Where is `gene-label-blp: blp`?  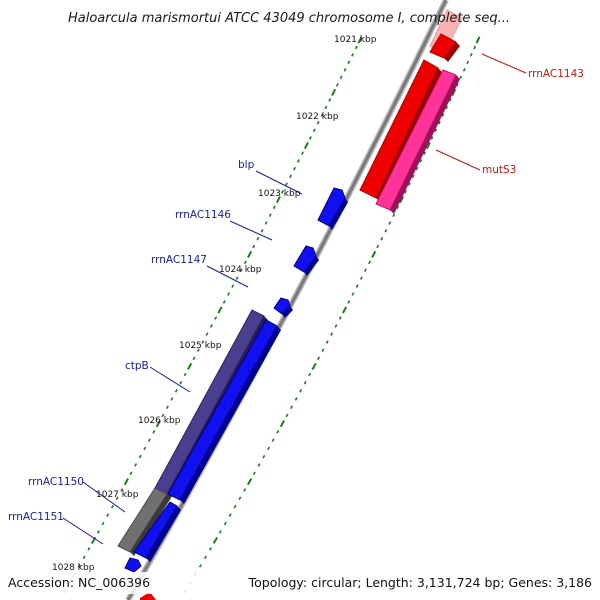
gene-label-blp: blp is located at coordinates (246, 165).